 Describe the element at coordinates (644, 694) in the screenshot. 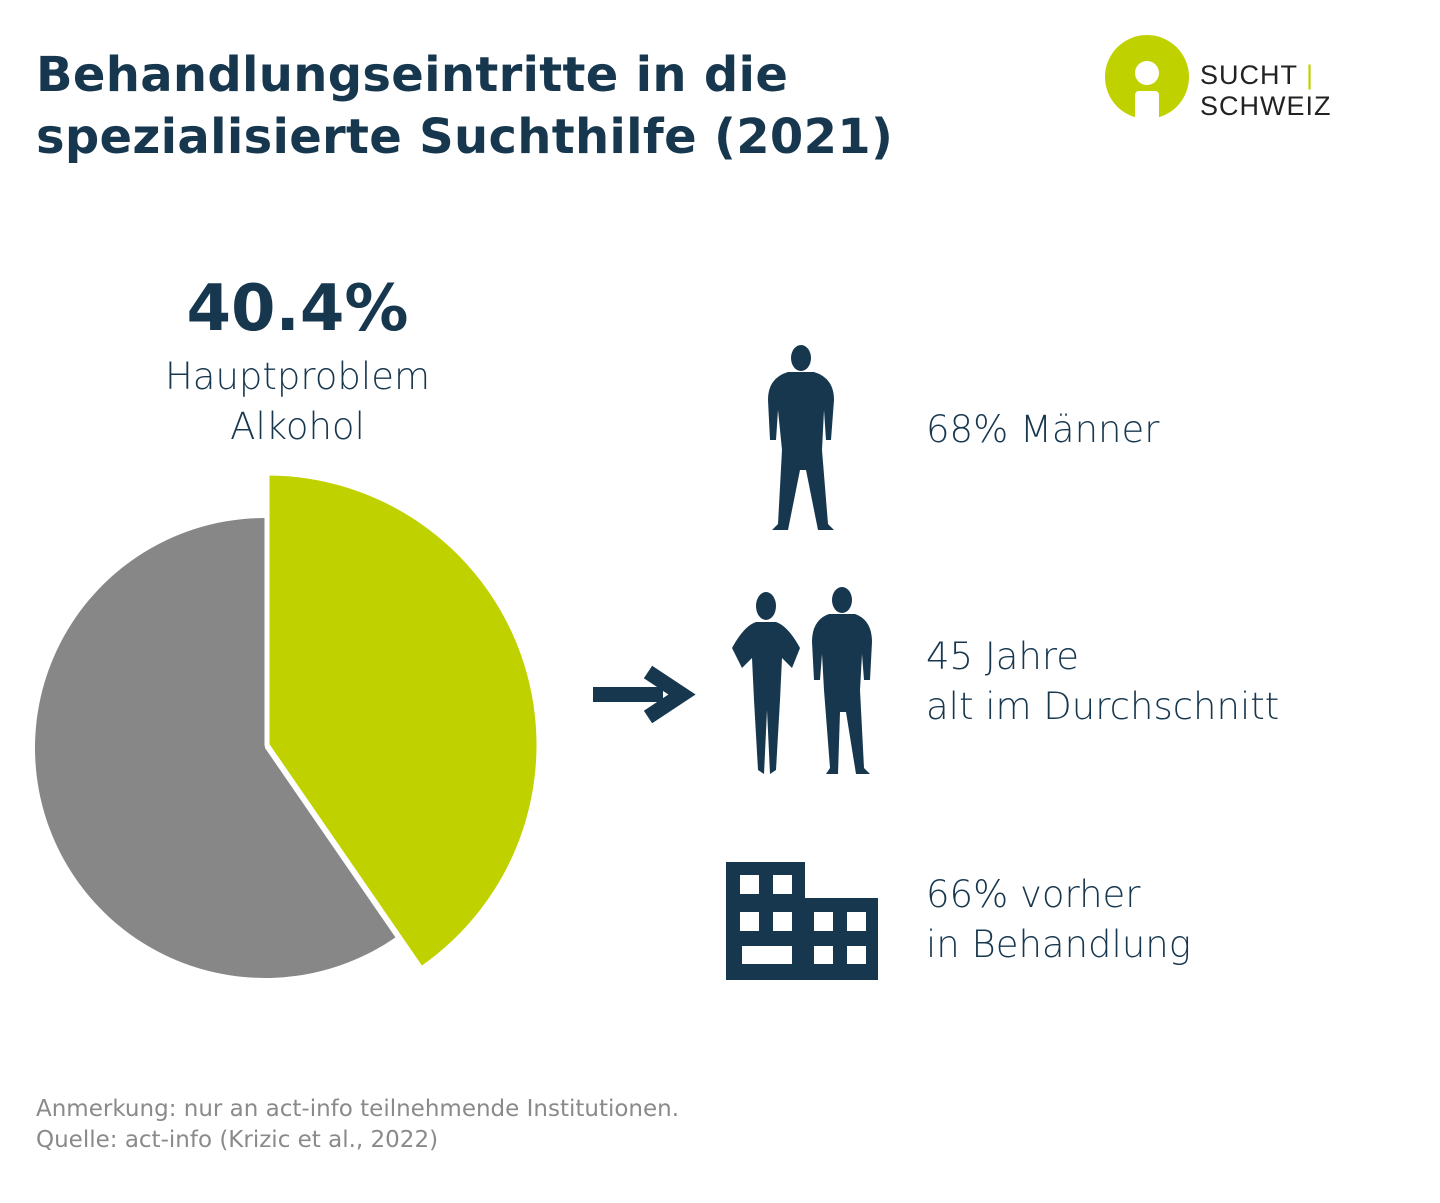

I see `arrow-right-icon` at that location.